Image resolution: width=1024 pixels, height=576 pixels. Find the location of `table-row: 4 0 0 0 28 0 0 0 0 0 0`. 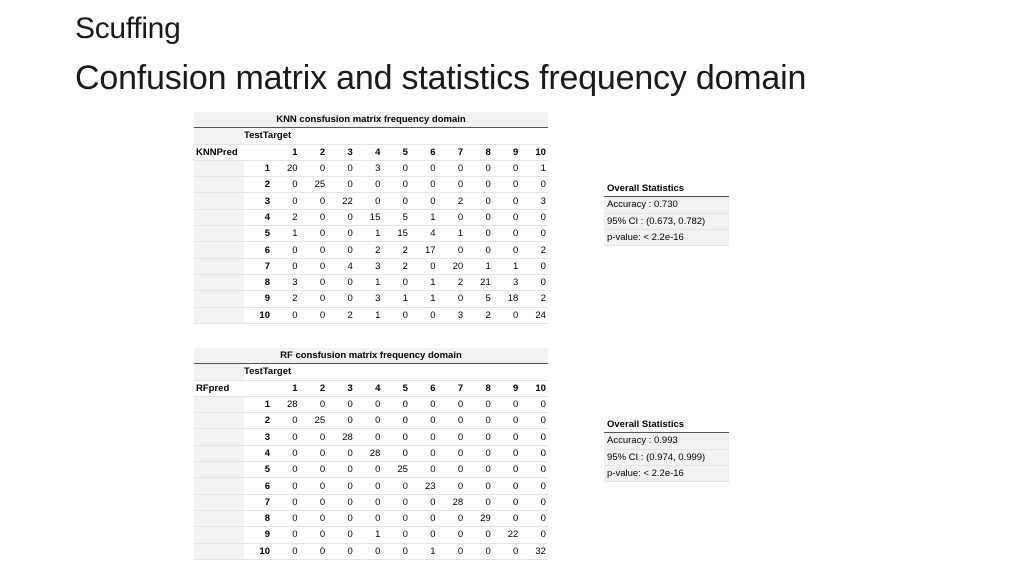

table-row: 4 0 0 0 28 0 0 0 0 0 0 is located at coordinates (371, 454).